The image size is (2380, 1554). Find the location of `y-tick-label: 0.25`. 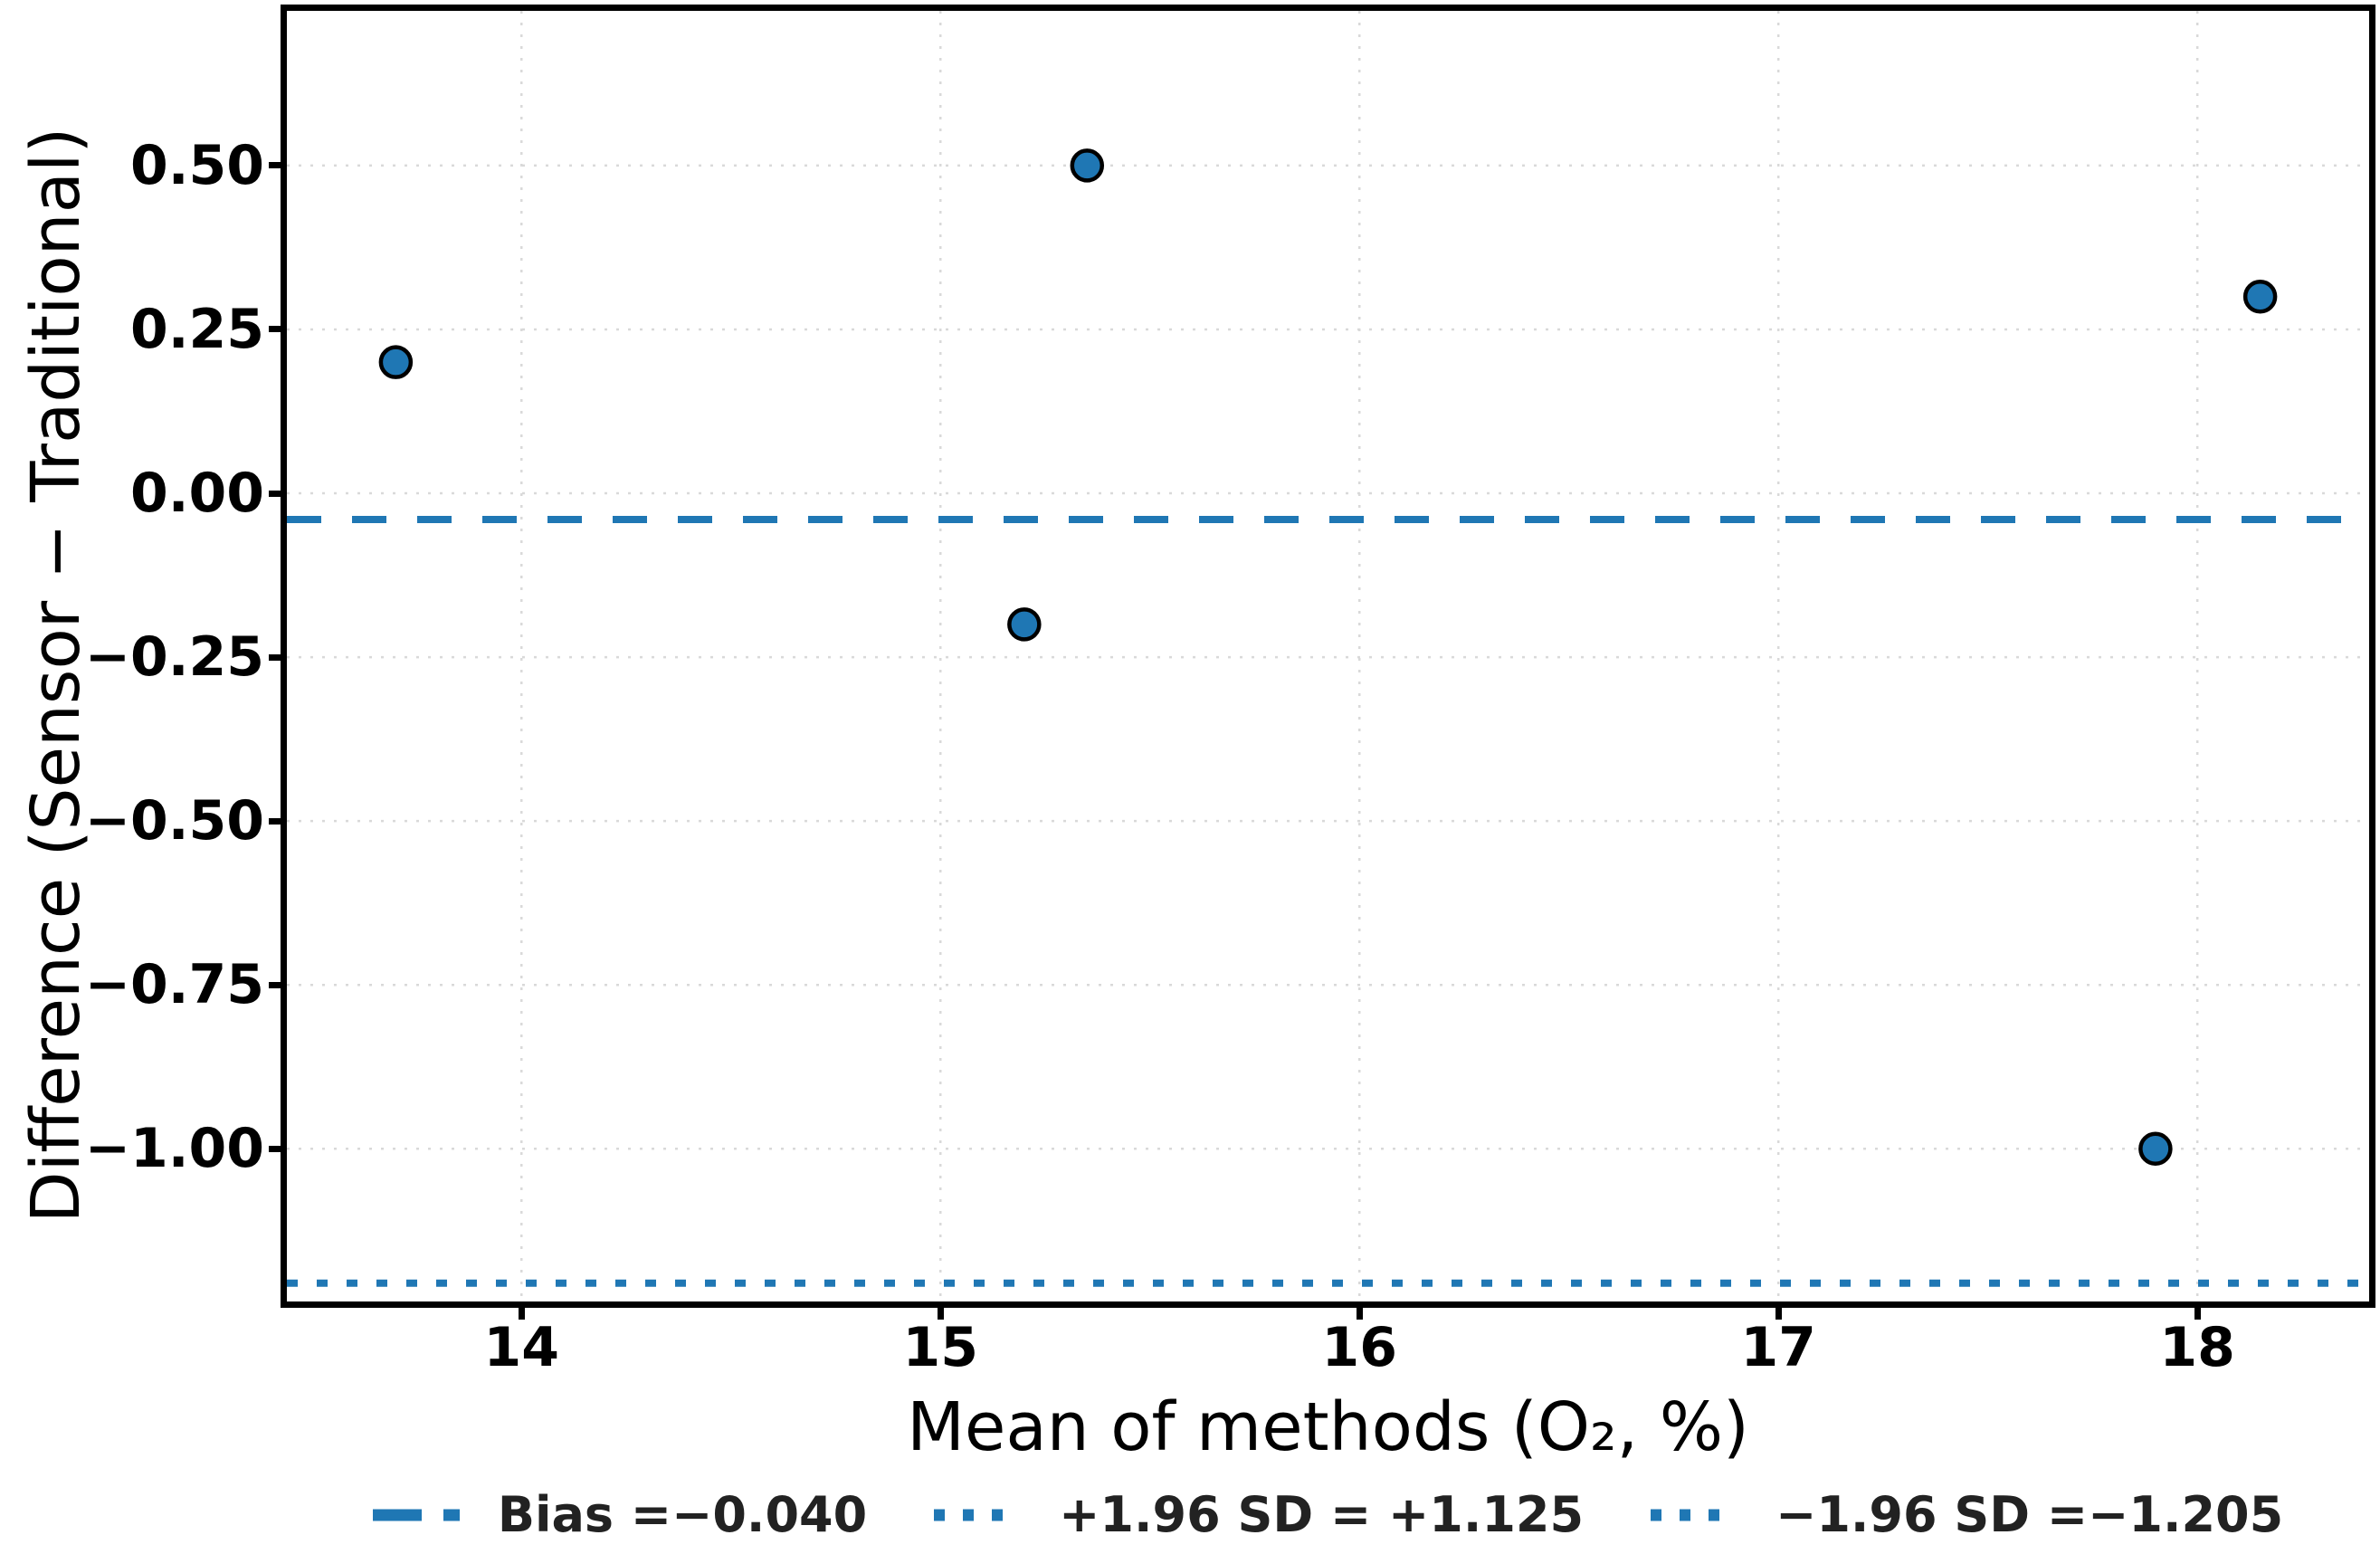

y-tick-label: 0.25 is located at coordinates (196, 329).